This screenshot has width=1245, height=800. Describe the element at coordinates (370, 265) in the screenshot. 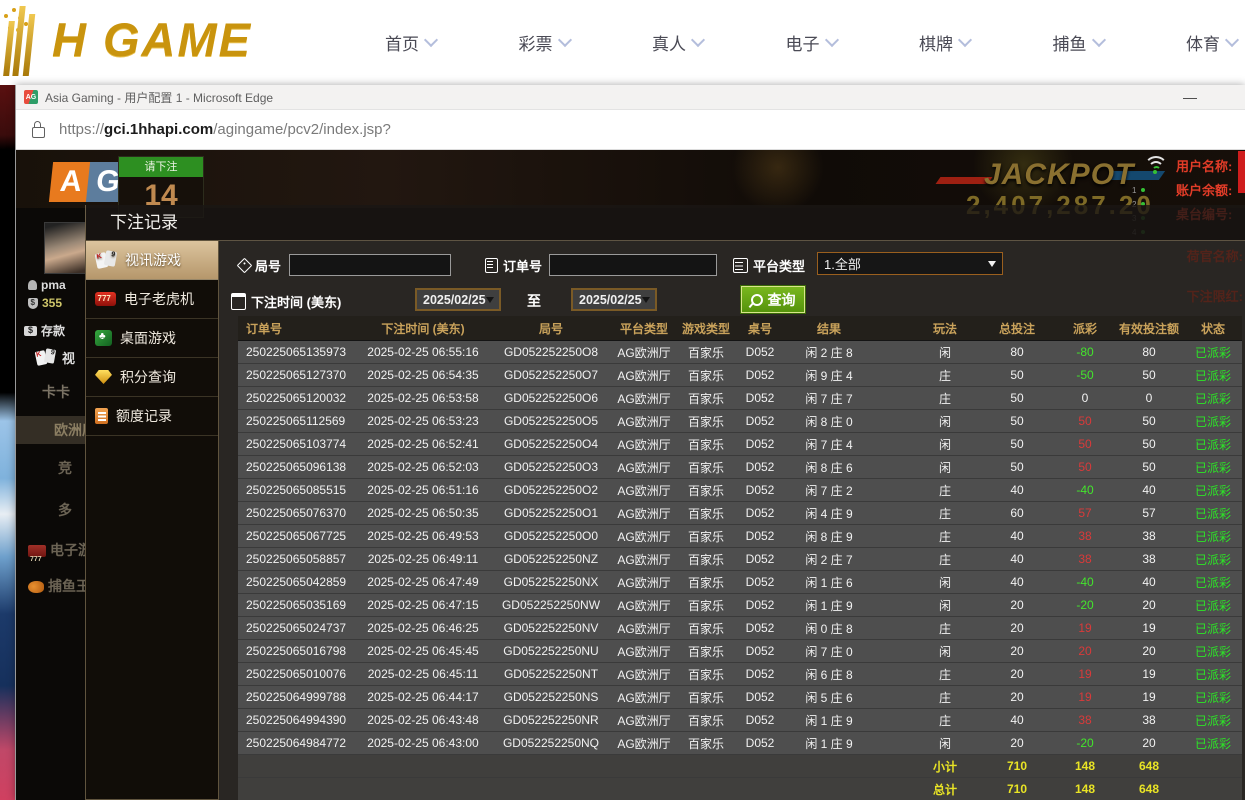

I see `round-number-input` at that location.